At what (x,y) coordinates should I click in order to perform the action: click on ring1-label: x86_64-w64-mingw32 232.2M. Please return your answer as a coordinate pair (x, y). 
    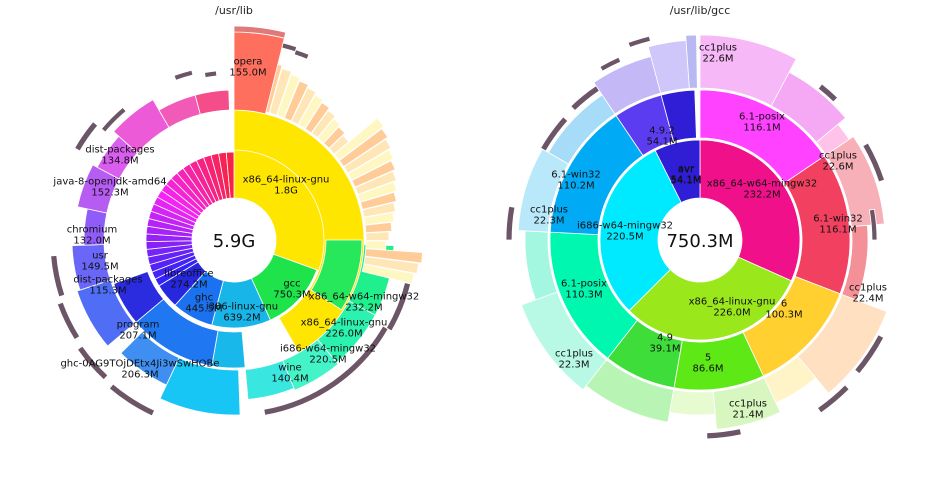
    Looking at the image, I should click on (762, 190).